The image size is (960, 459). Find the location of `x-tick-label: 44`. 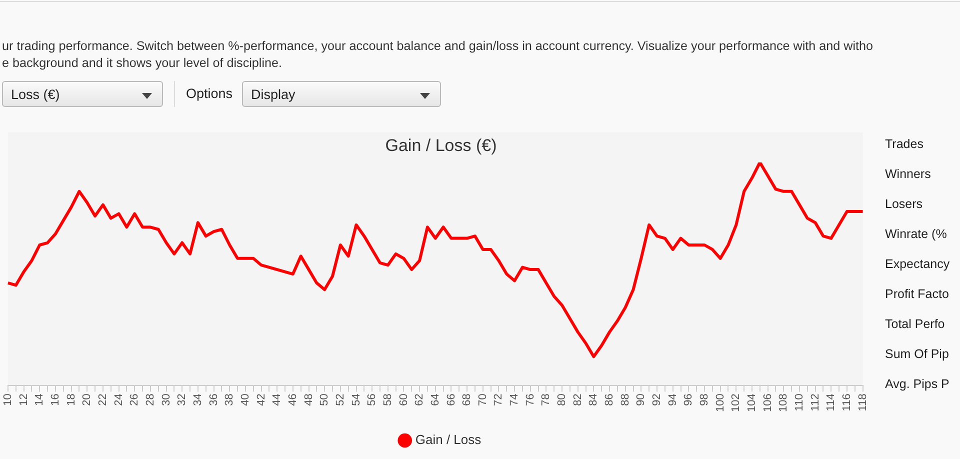

x-tick-label: 44 is located at coordinates (277, 400).